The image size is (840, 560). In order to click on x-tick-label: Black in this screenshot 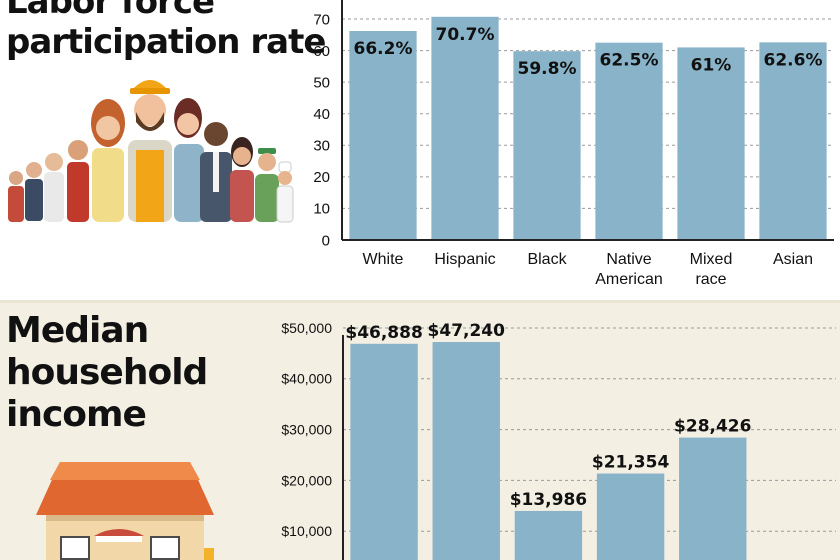, I will do `click(547, 259)`.